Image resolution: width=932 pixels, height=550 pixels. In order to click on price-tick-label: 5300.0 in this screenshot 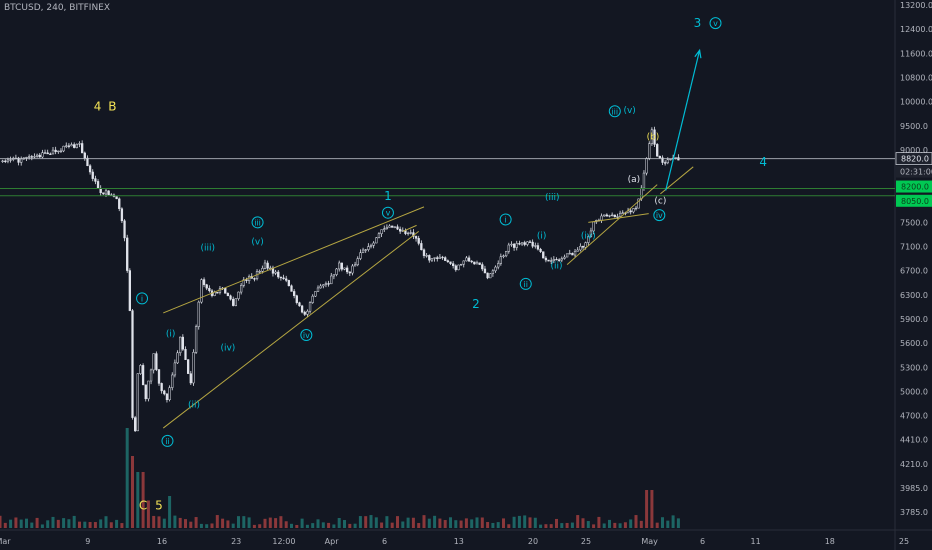, I will do `click(914, 367)`.